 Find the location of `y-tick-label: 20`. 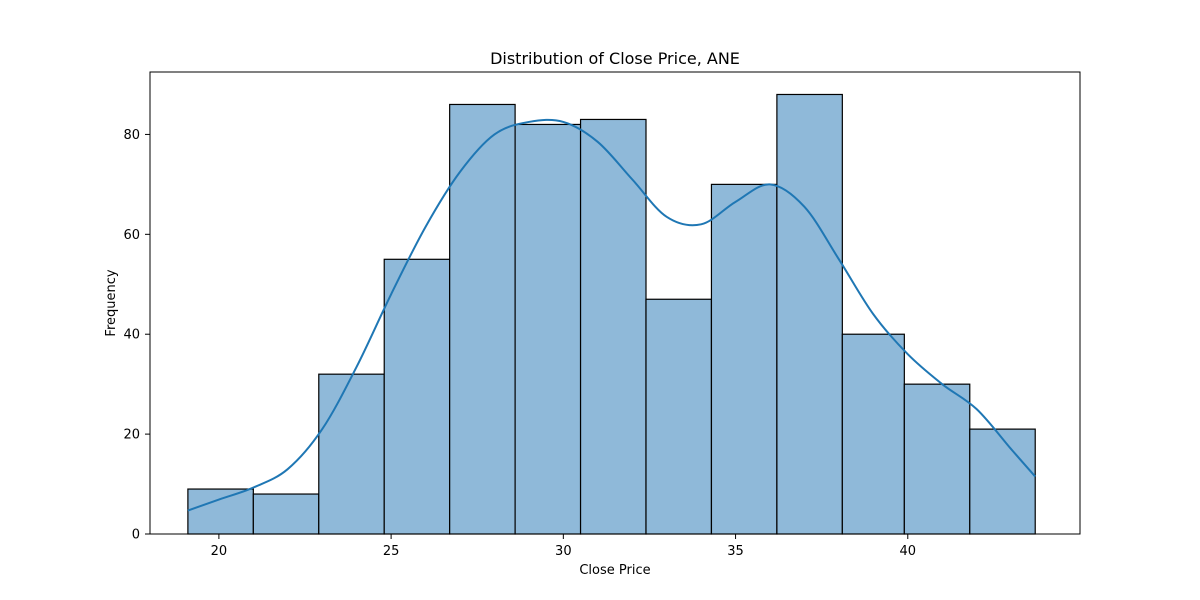

y-tick-label: 20 is located at coordinates (131, 435).